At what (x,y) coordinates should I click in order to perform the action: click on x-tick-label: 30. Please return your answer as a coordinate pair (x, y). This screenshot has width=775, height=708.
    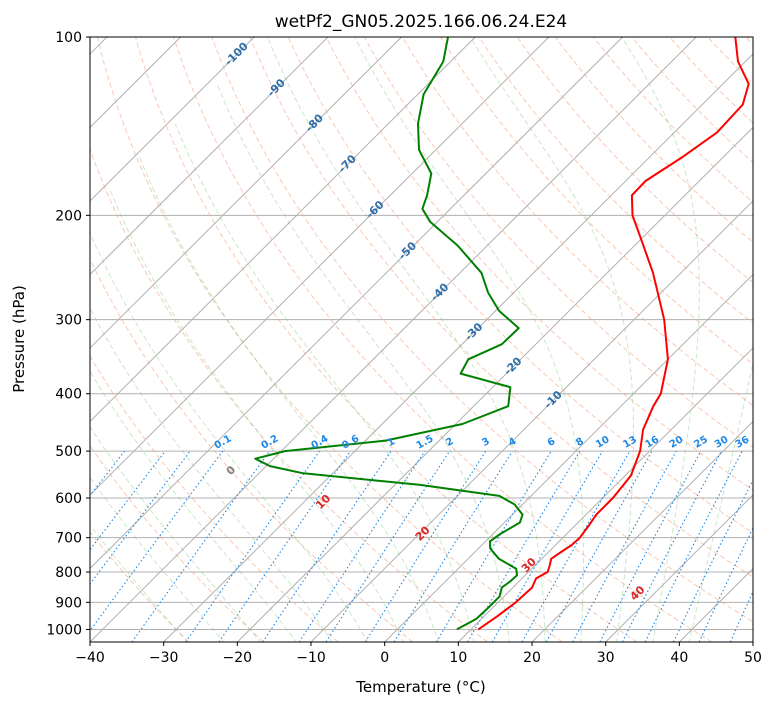
    Looking at the image, I should click on (606, 658).